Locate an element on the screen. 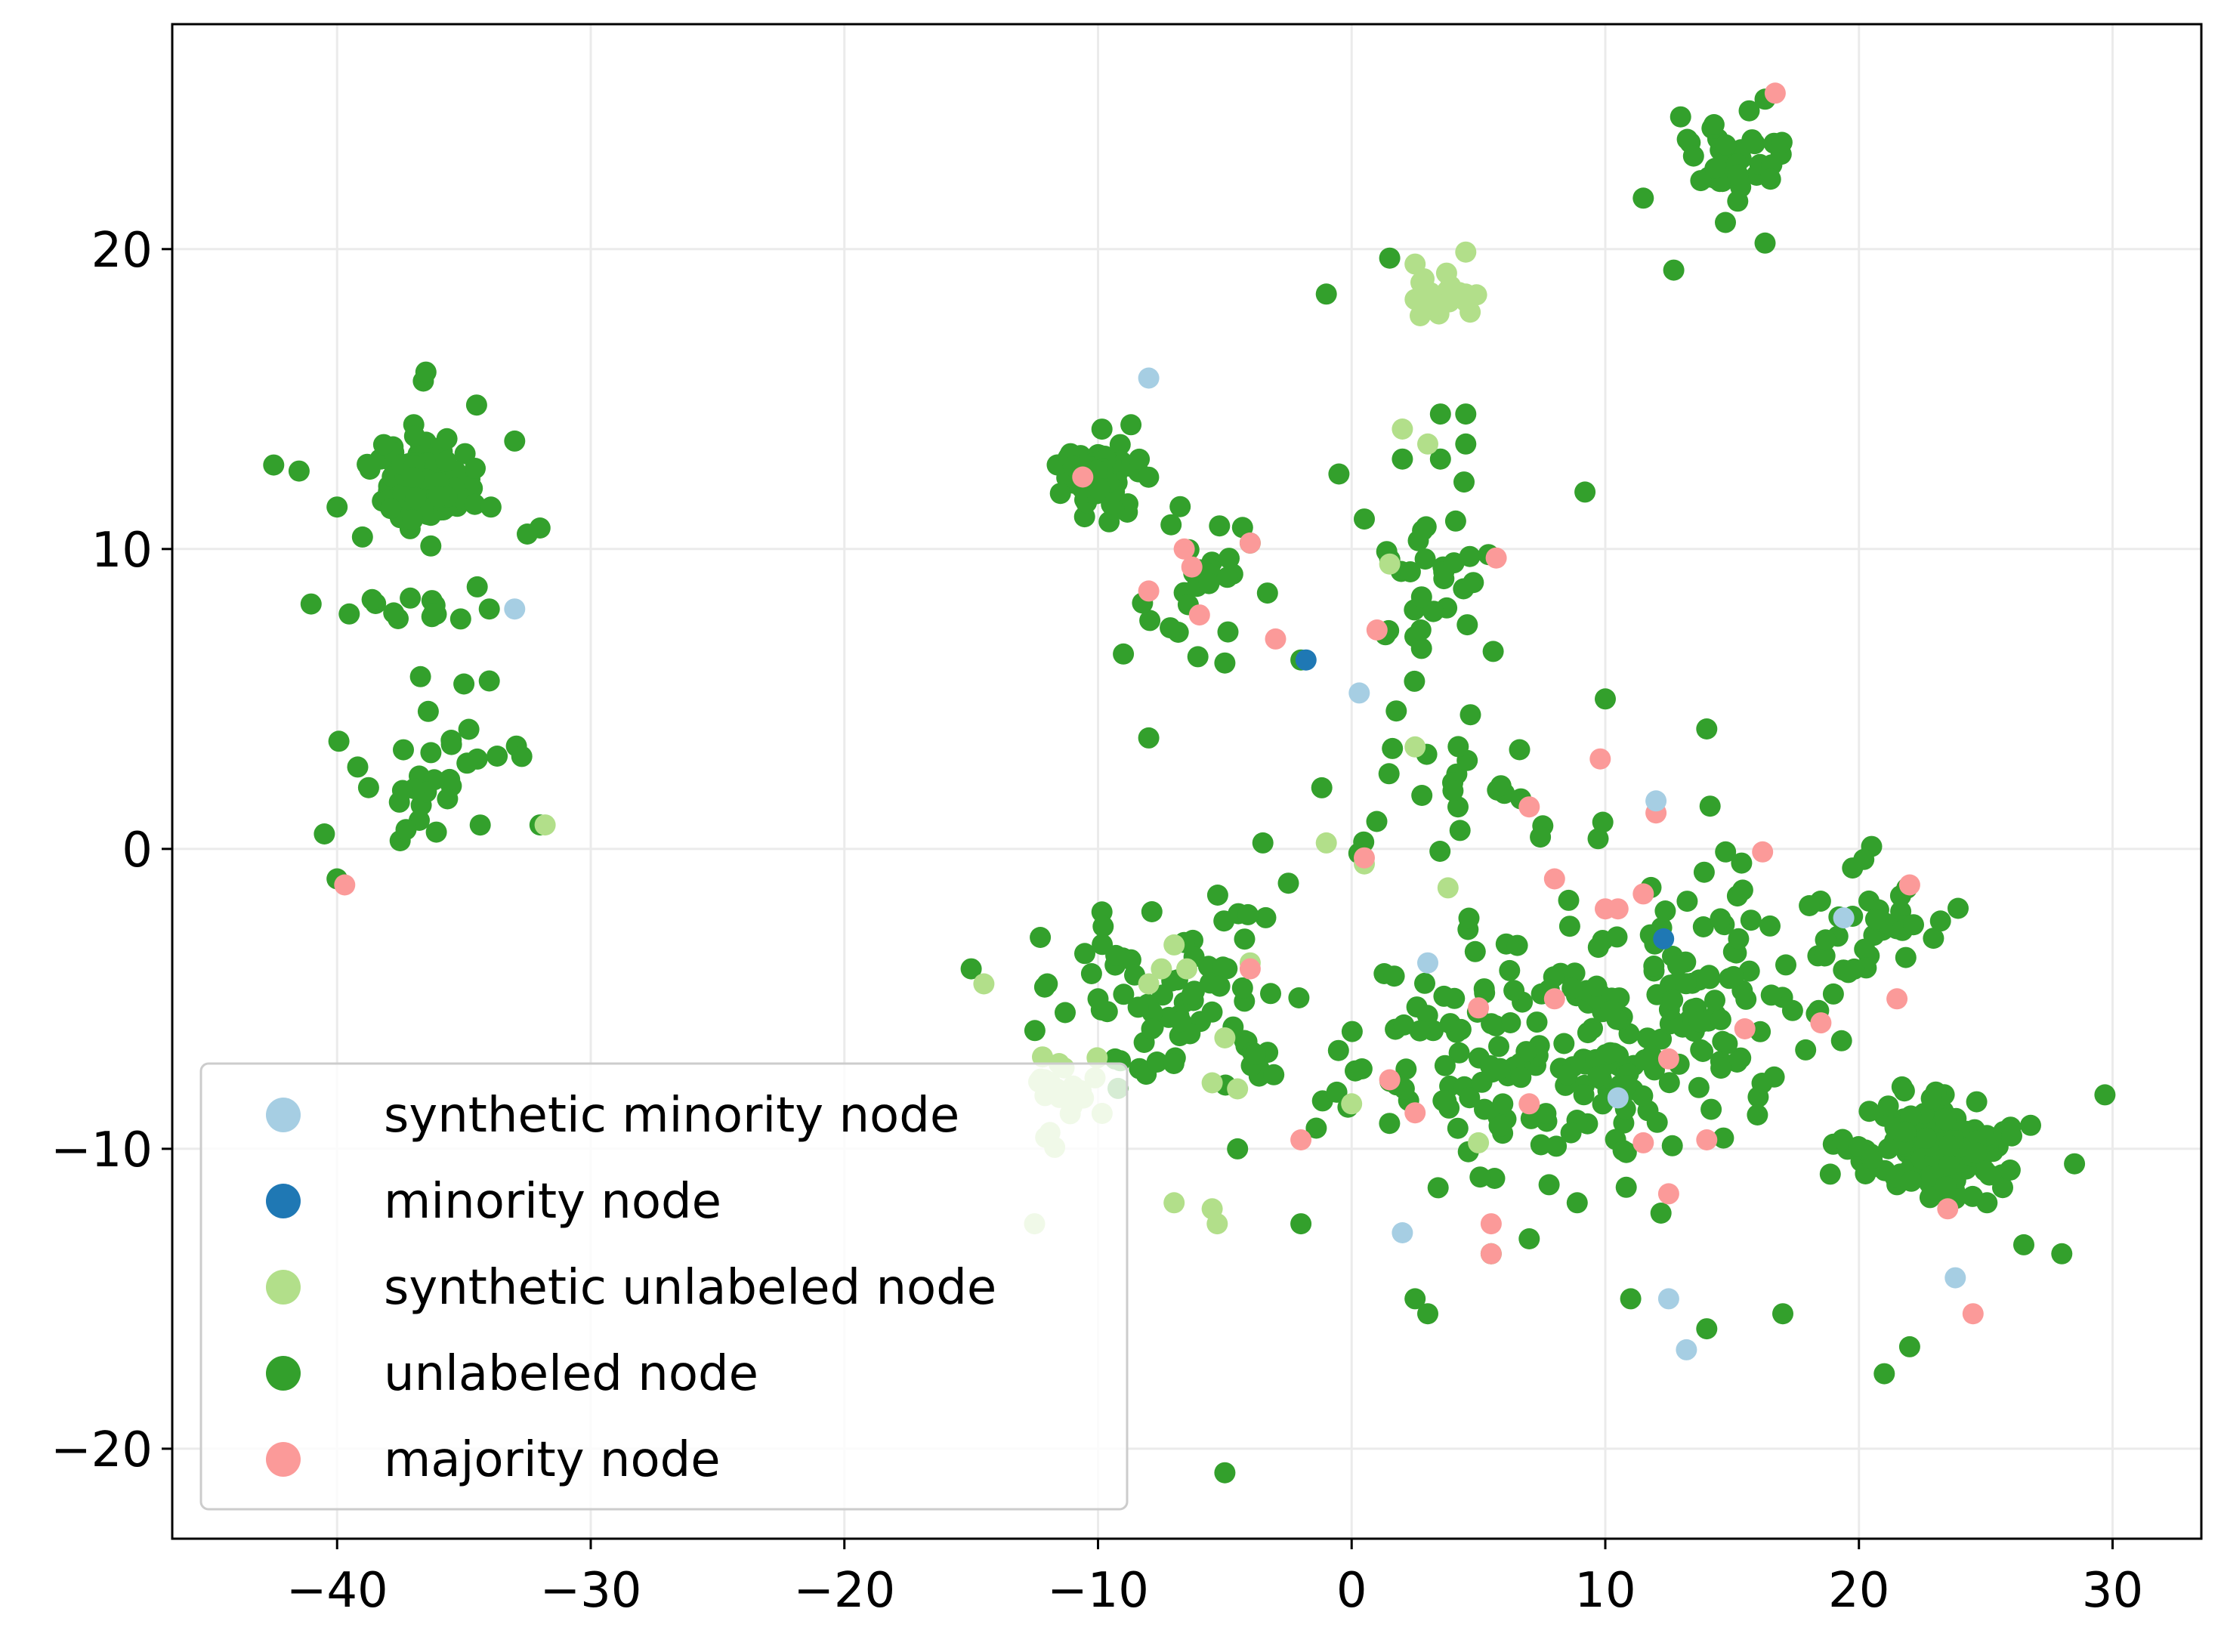 This screenshot has height=1652, width=2224. legend-label-synthetic_unlabeled: synthetic unlabeled node is located at coordinates (690, 1288).